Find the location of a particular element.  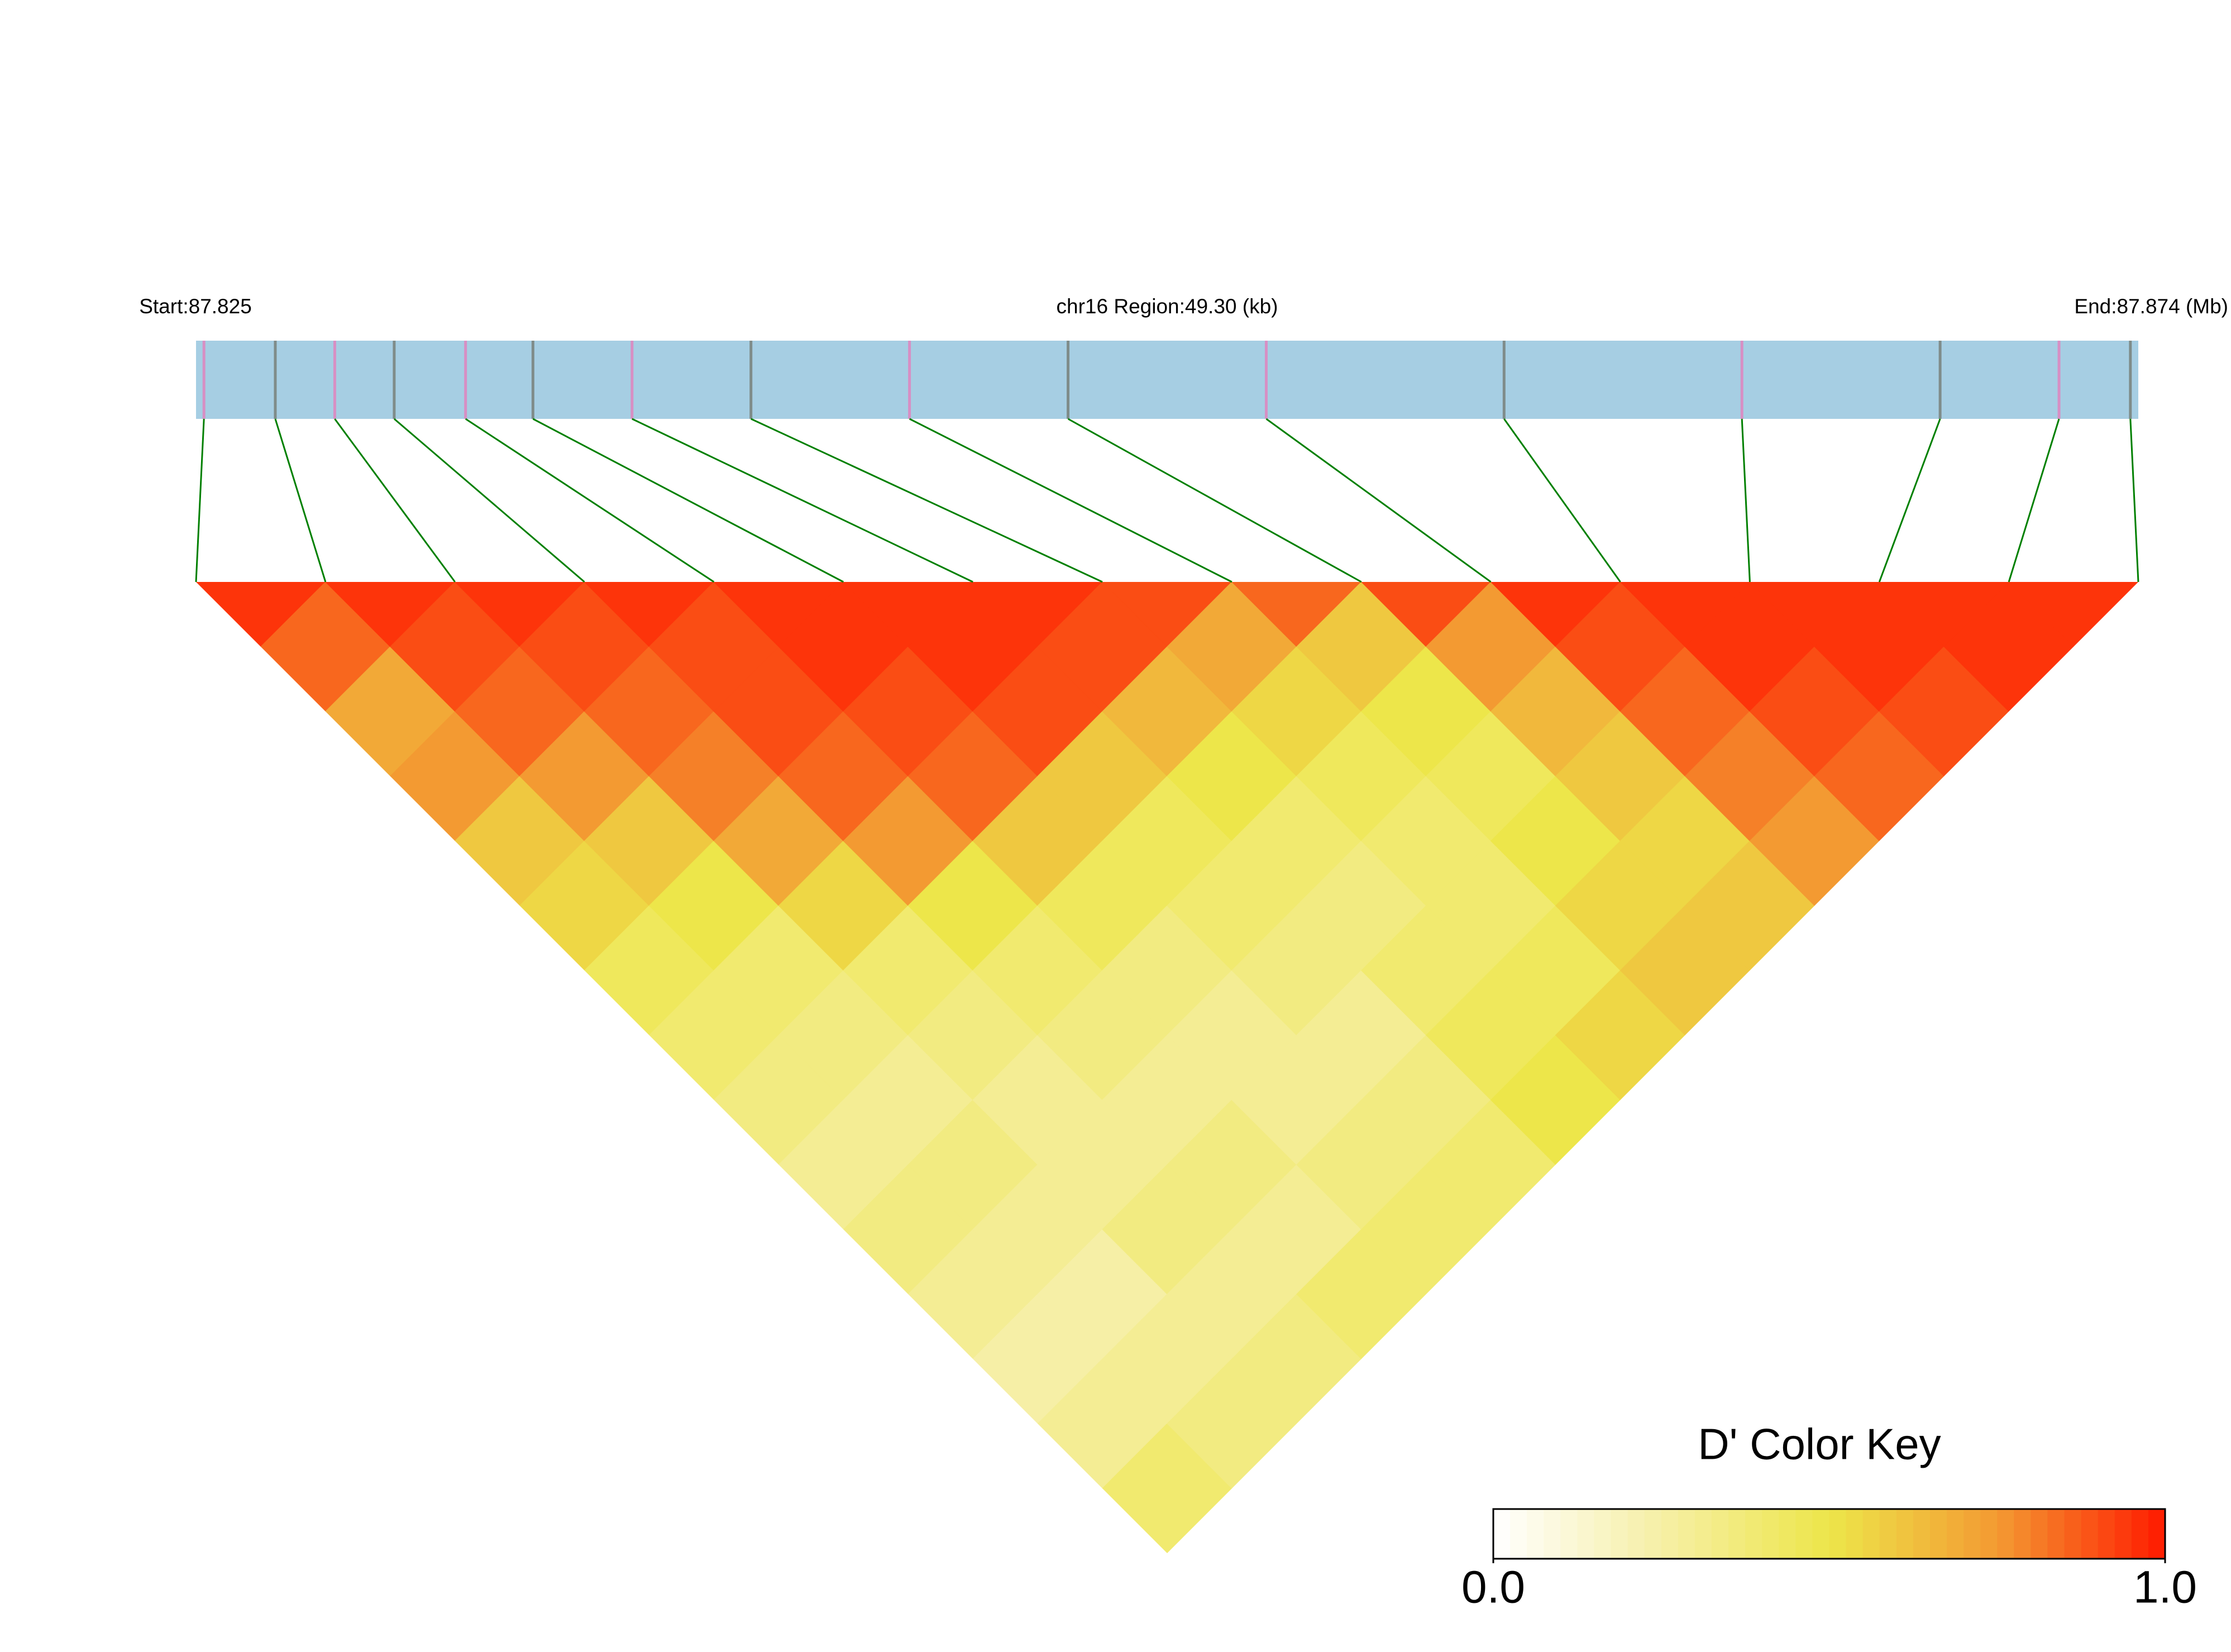

start-label: Start:87.825 is located at coordinates (195, 306).